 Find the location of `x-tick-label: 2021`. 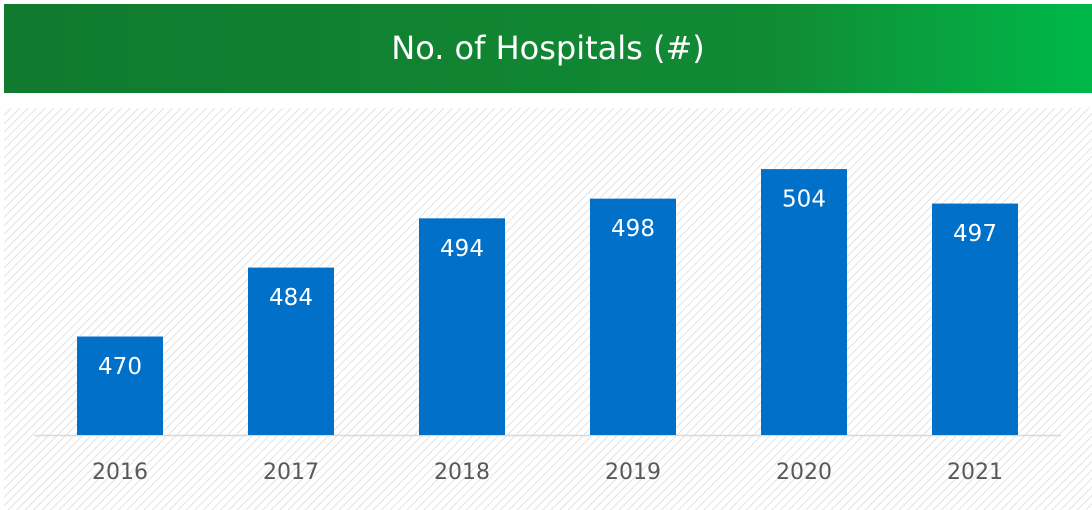

x-tick-label: 2021 is located at coordinates (975, 472).